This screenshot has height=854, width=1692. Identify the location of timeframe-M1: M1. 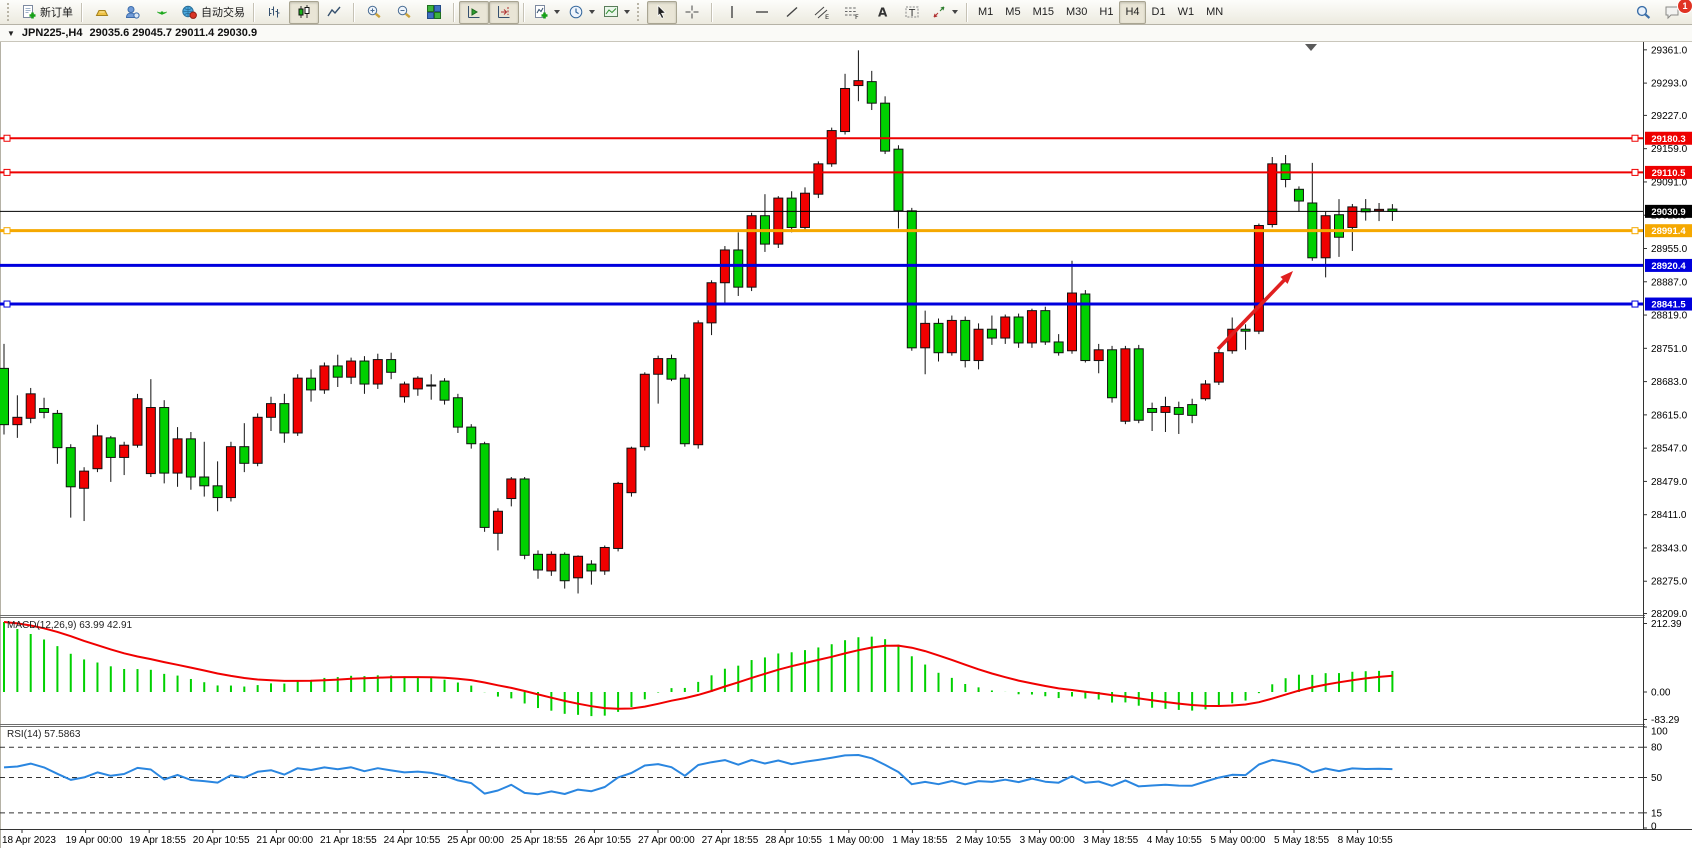
(986, 12).